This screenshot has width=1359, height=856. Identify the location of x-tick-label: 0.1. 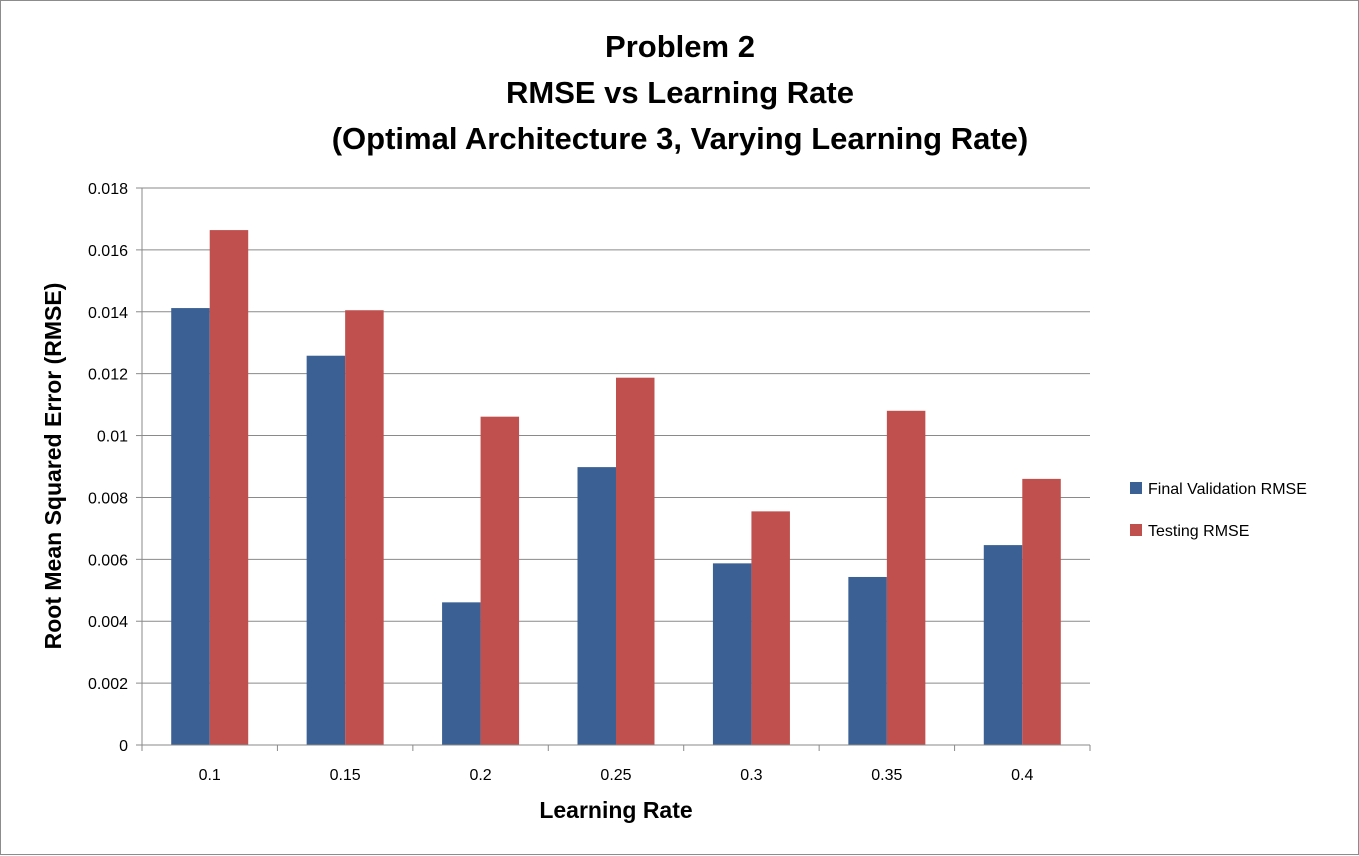
(210, 775).